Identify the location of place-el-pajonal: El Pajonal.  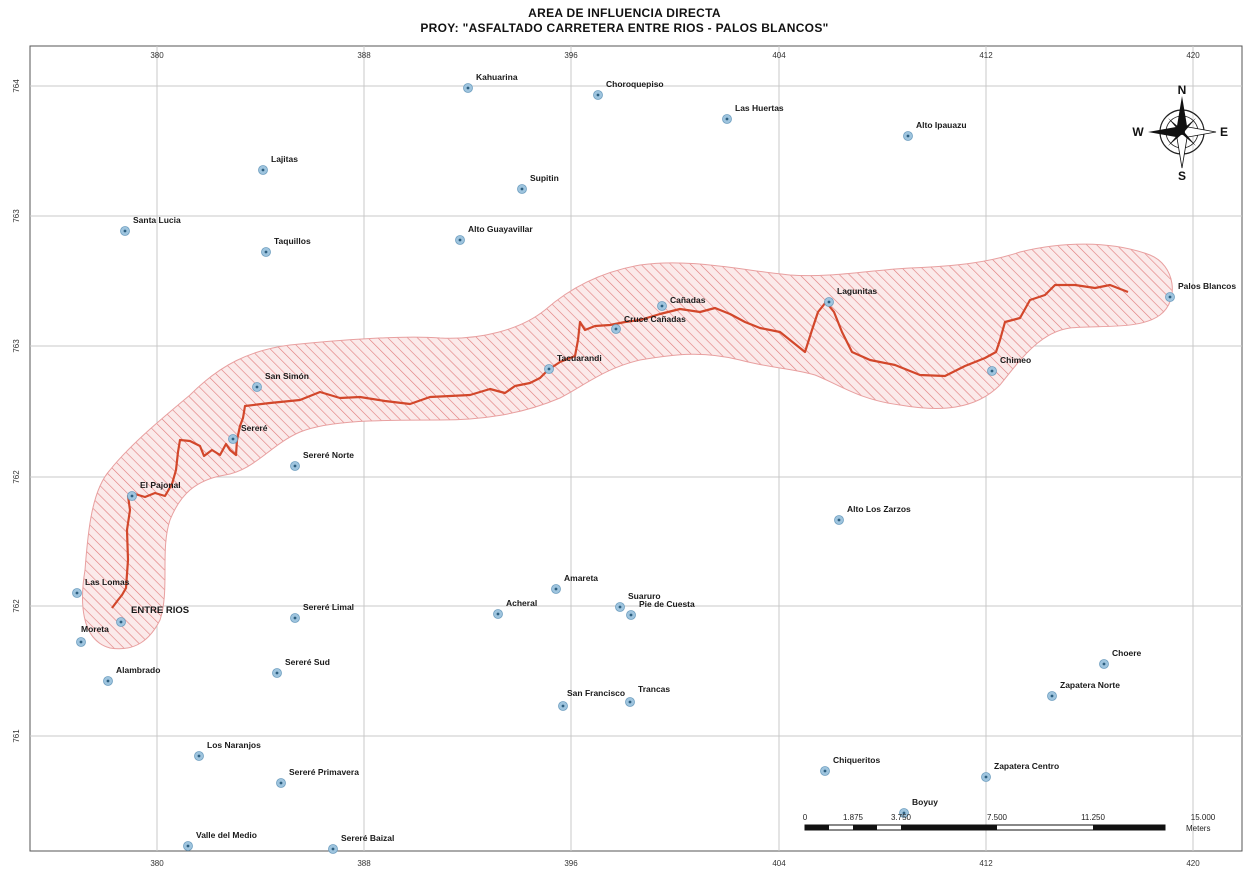
(154, 490).